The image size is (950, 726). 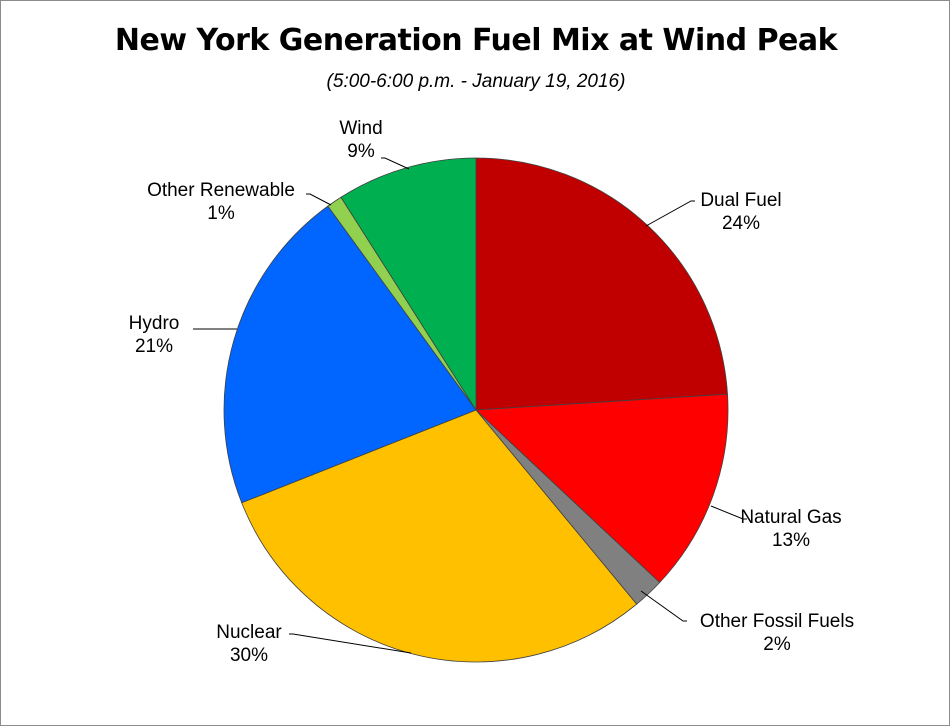 I want to click on slice-label-wind: Wind, so click(x=360, y=128).